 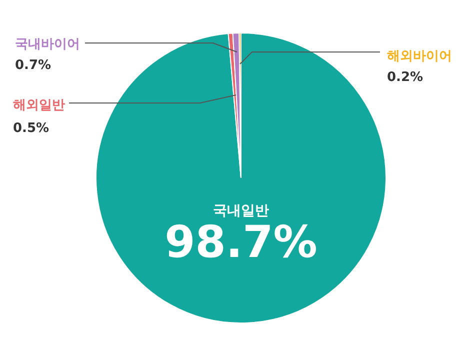 I want to click on data-label: 0.7%, so click(x=33, y=65).